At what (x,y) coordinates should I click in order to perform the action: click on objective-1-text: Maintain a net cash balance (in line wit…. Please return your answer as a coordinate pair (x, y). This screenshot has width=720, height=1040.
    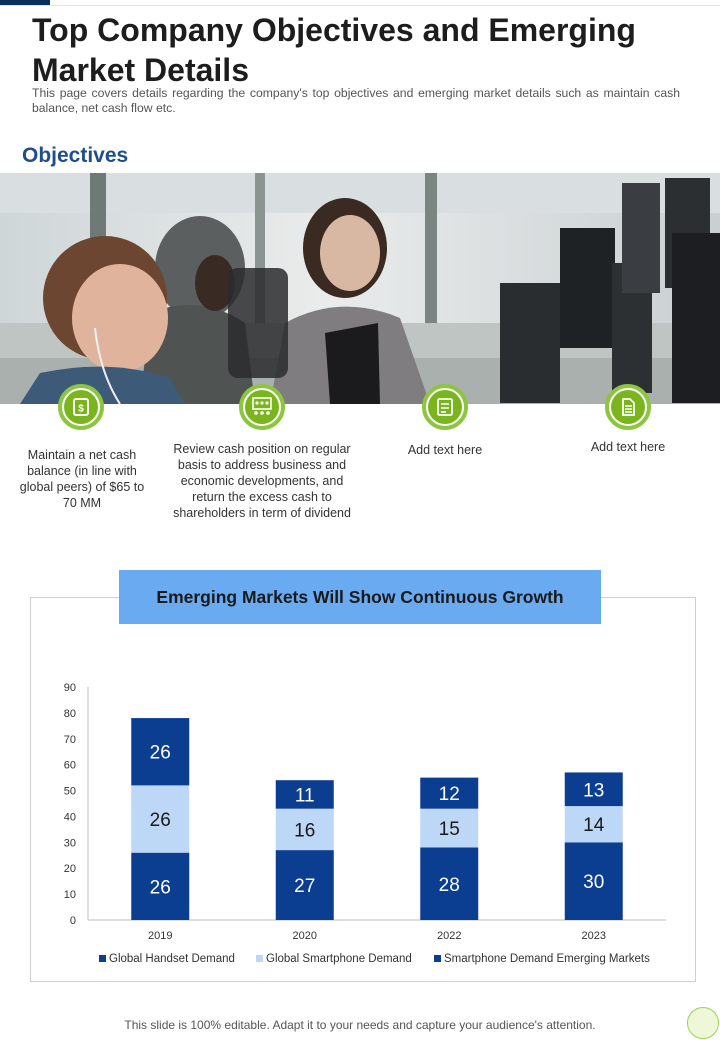
    Looking at the image, I should click on (82, 479).